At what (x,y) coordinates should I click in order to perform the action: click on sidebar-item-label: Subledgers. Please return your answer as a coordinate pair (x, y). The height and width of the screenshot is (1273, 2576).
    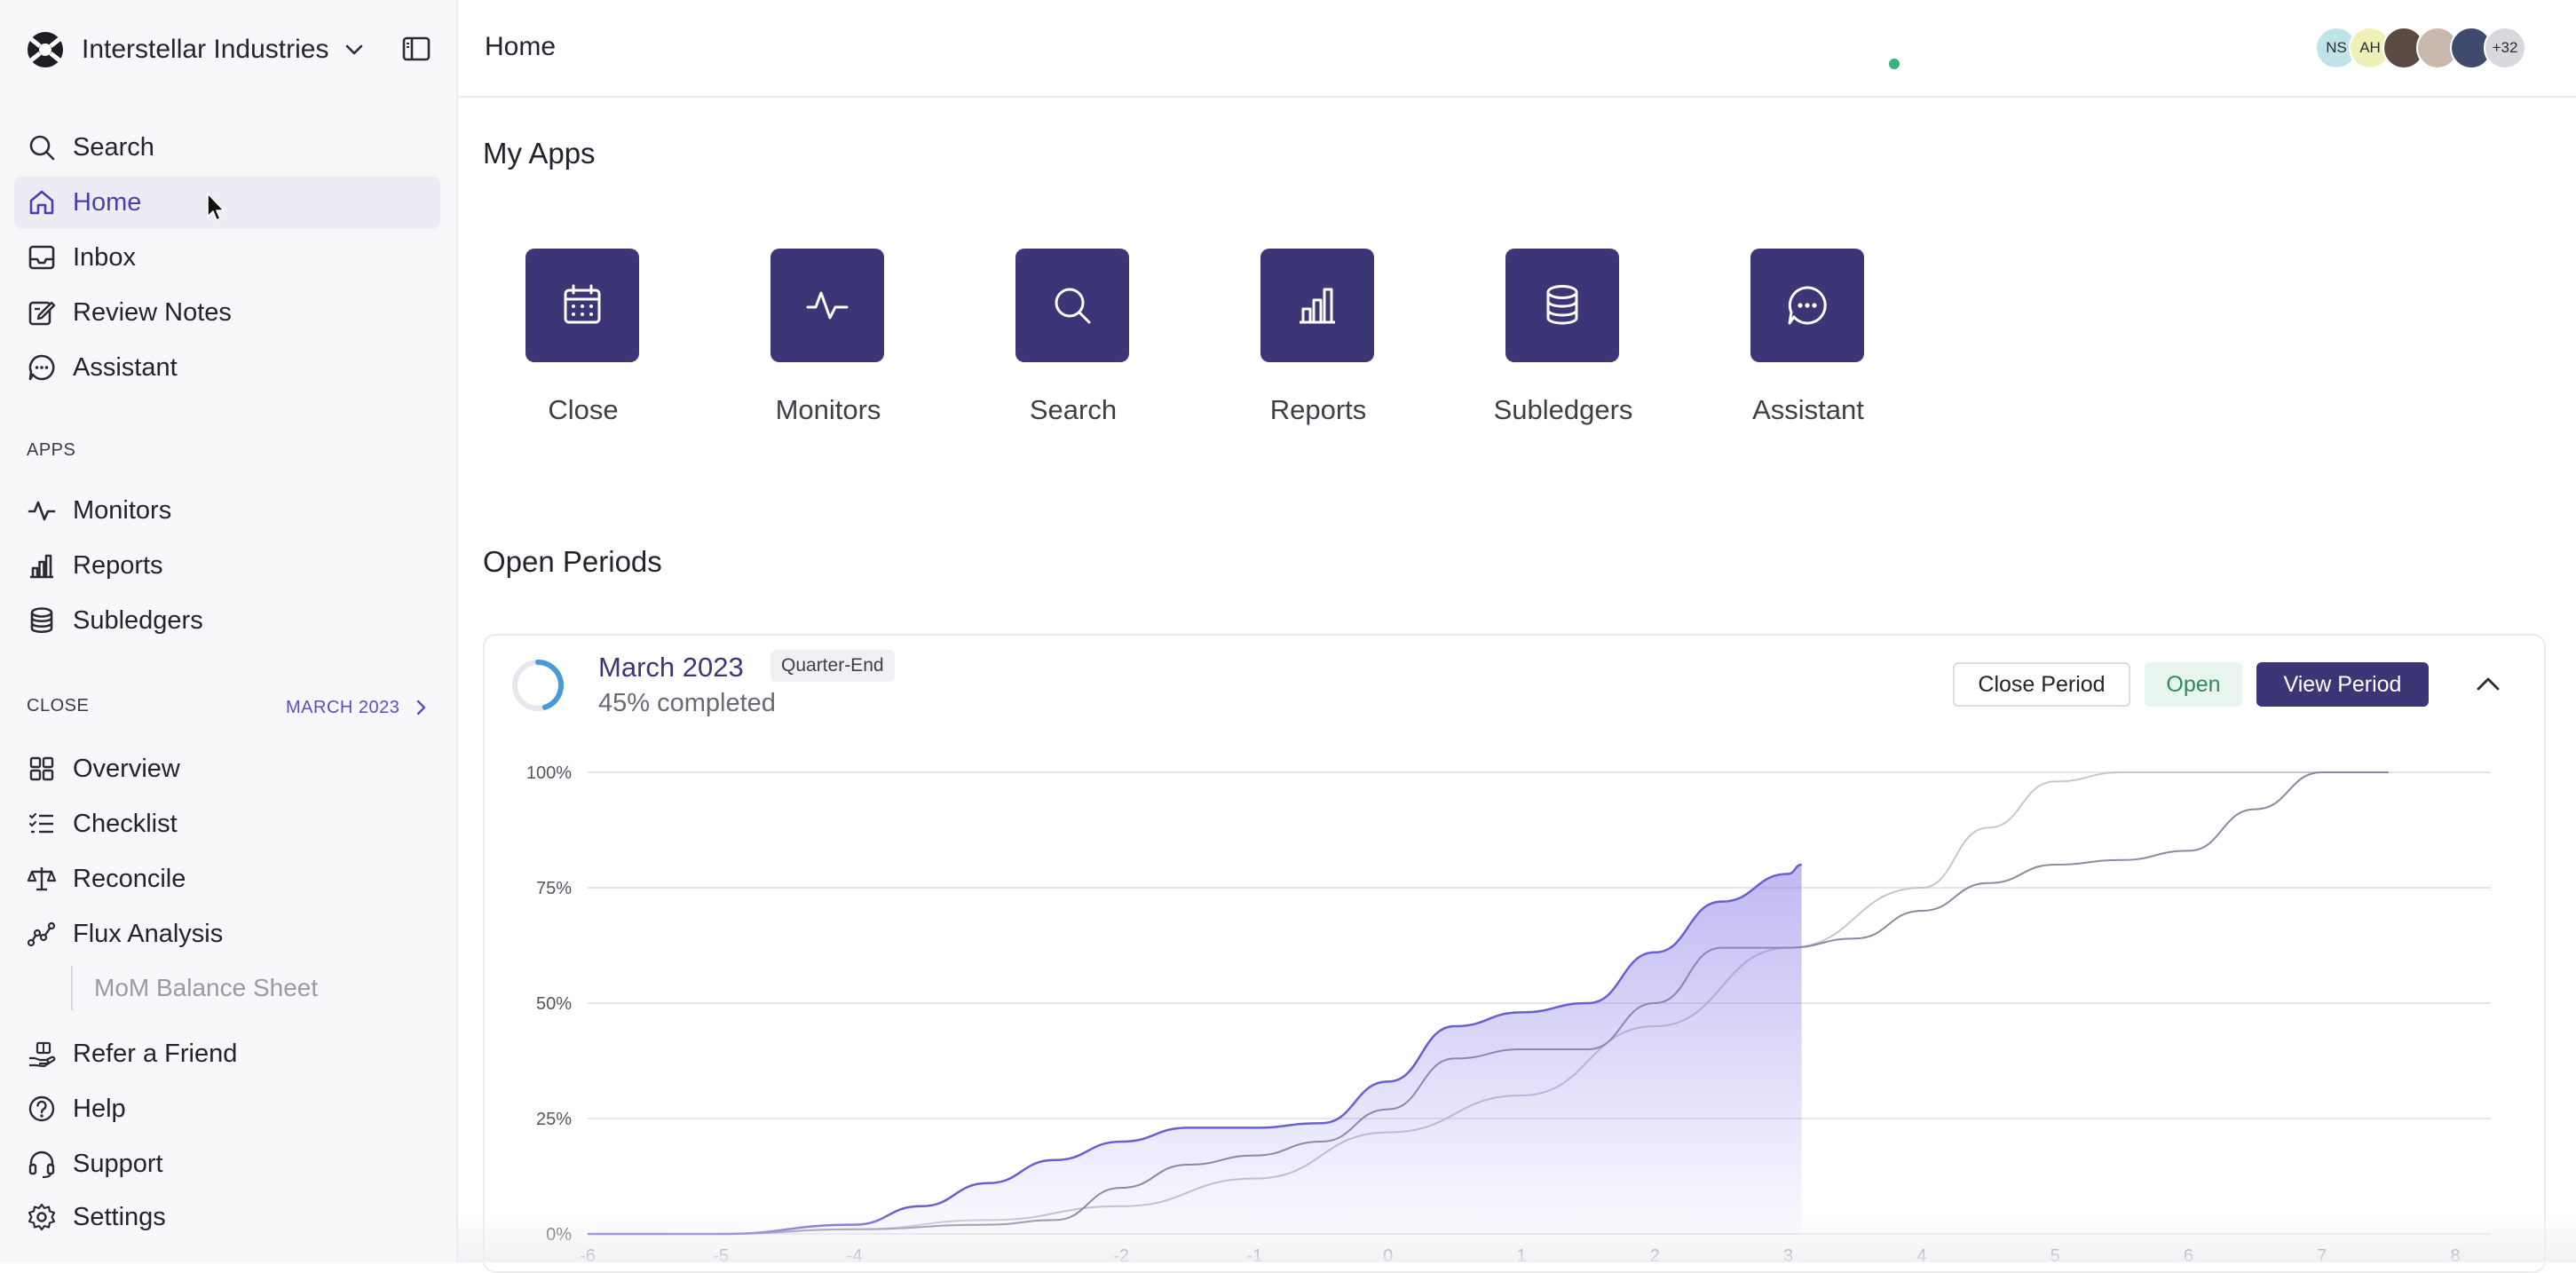
    Looking at the image, I should click on (138, 620).